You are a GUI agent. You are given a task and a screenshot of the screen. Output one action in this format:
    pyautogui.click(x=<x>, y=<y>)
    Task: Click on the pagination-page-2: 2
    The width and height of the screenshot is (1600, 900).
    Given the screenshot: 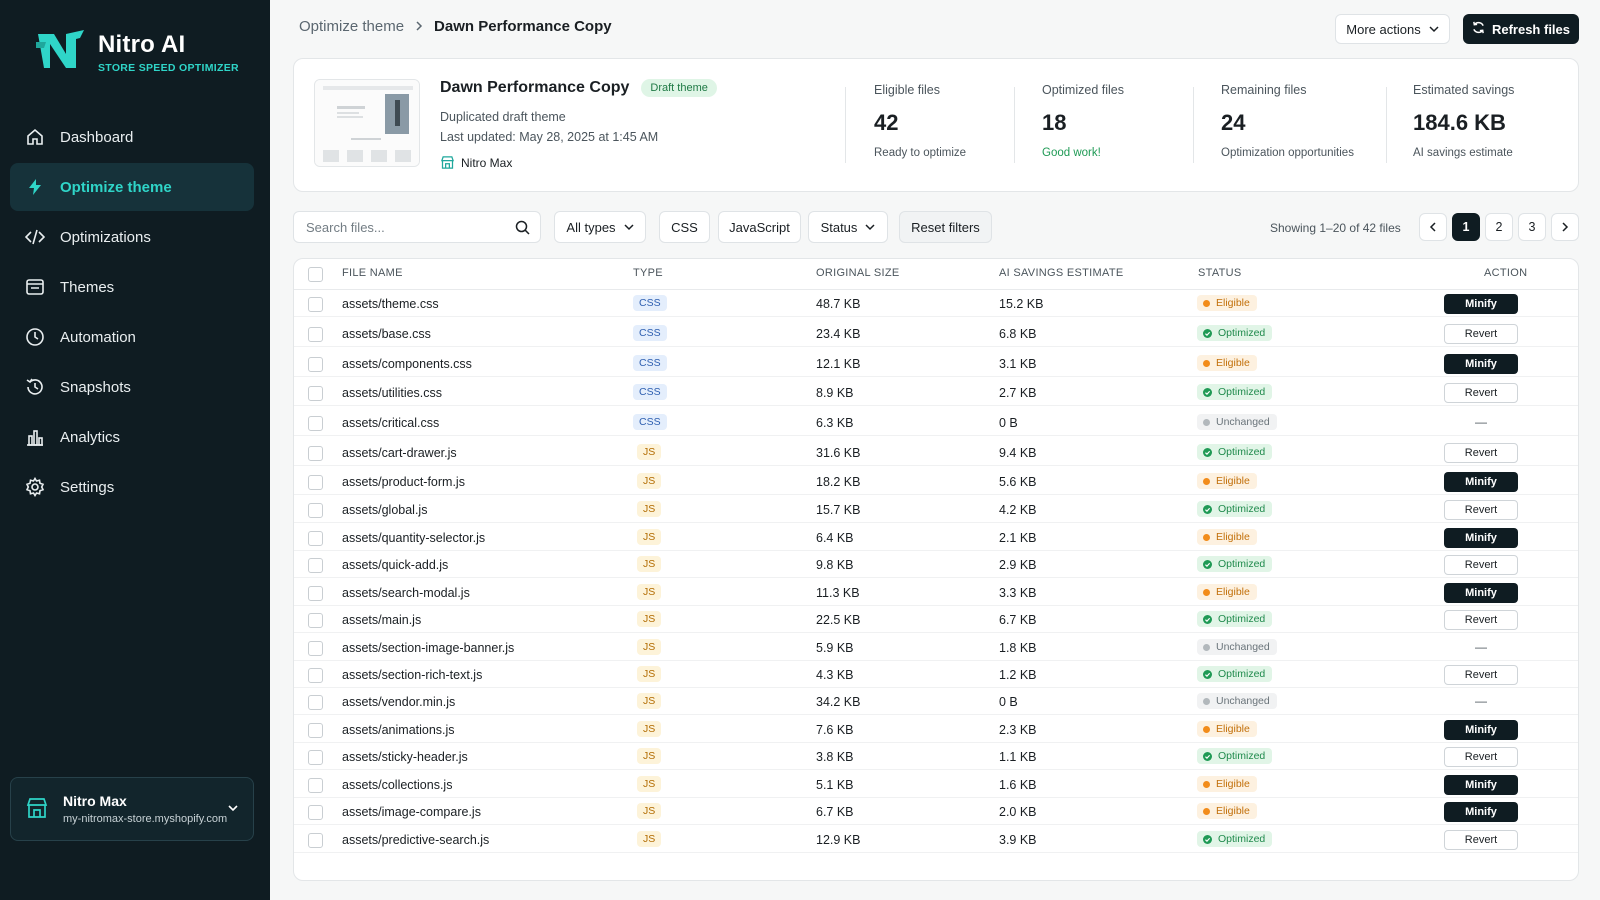 What is the action you would take?
    pyautogui.click(x=1499, y=227)
    